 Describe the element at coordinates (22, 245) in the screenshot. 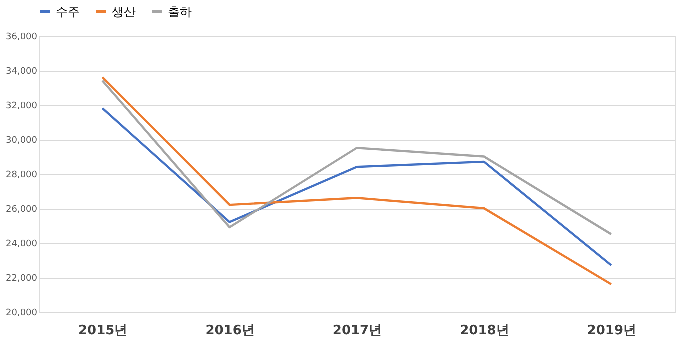

I see `y-tick-label: 24,000` at that location.